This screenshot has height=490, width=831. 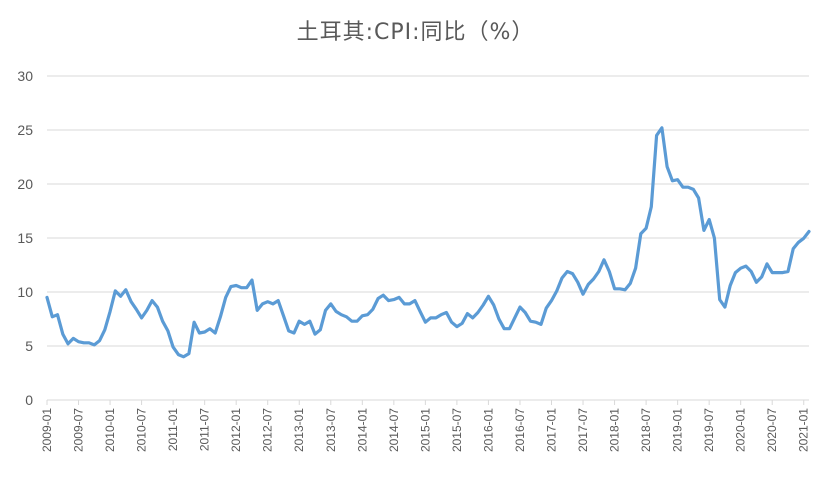 What do you see at coordinates (236, 430) in the screenshot?
I see `x-tick-label: 2012-01` at bounding box center [236, 430].